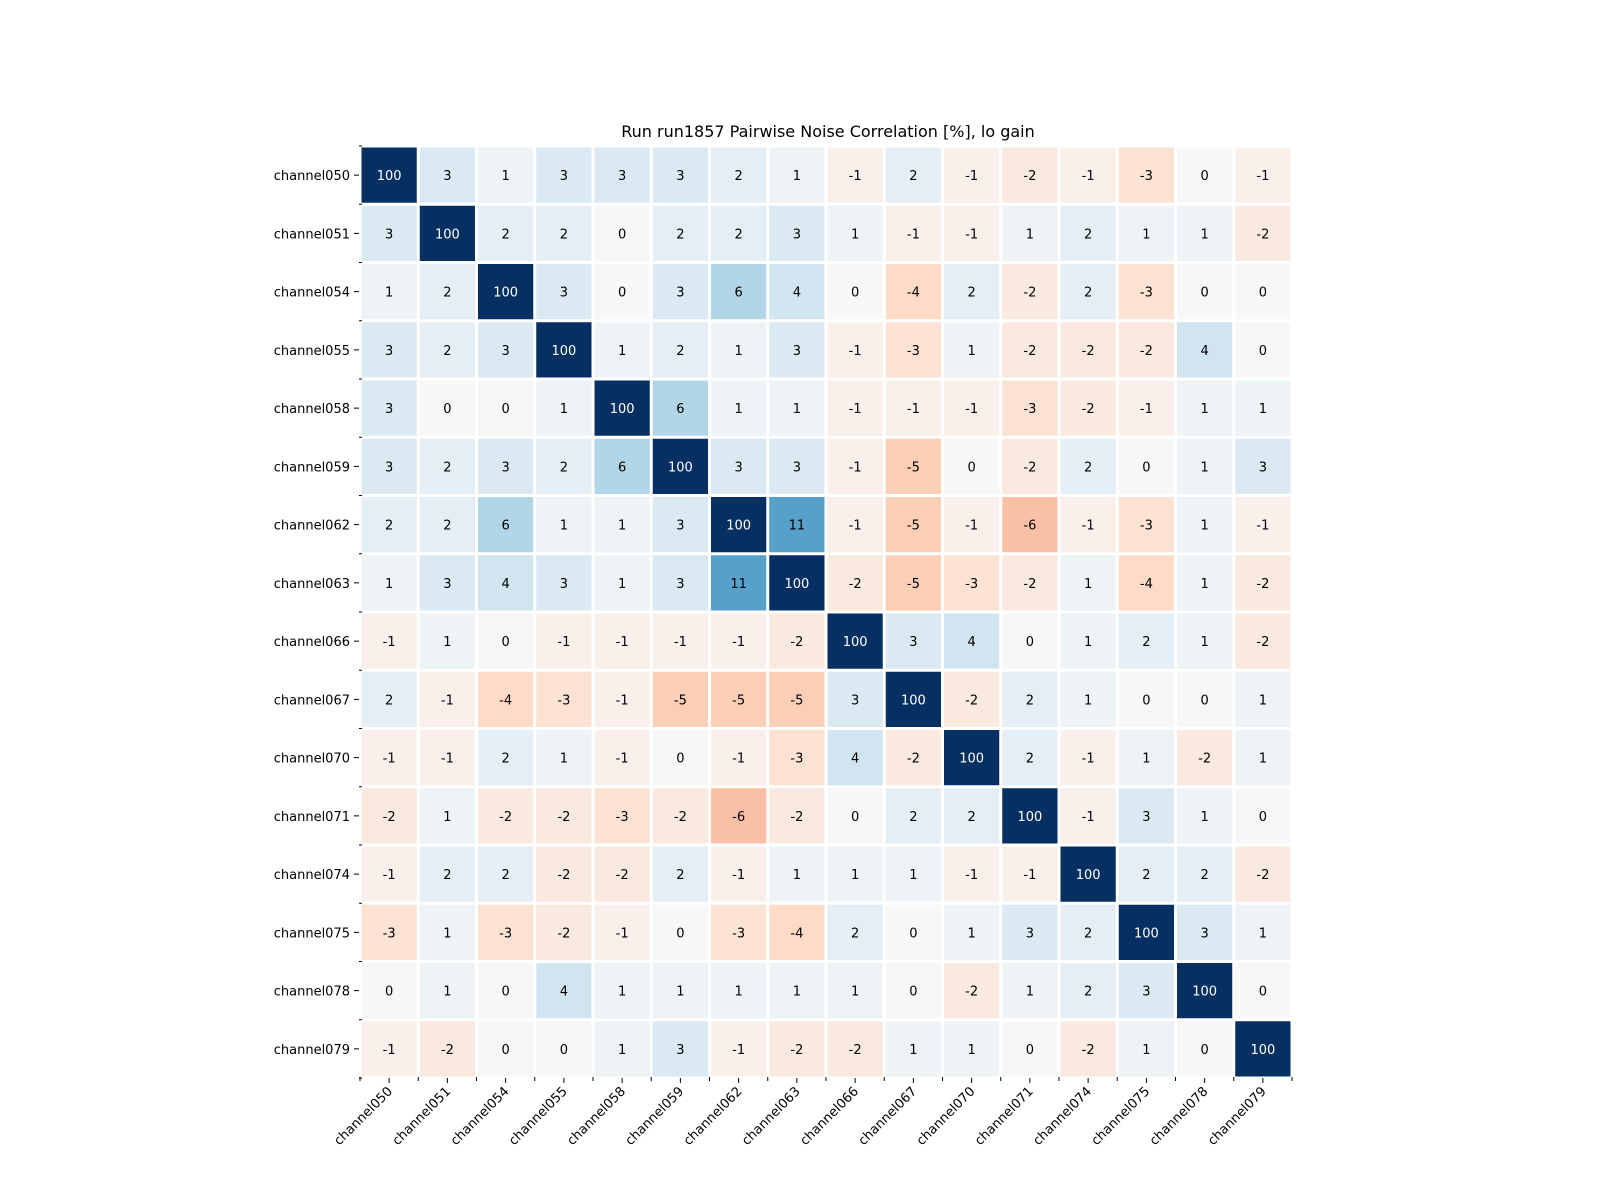 This screenshot has width=1600, height=1200. I want to click on cell-value-label: -3, so click(796, 759).